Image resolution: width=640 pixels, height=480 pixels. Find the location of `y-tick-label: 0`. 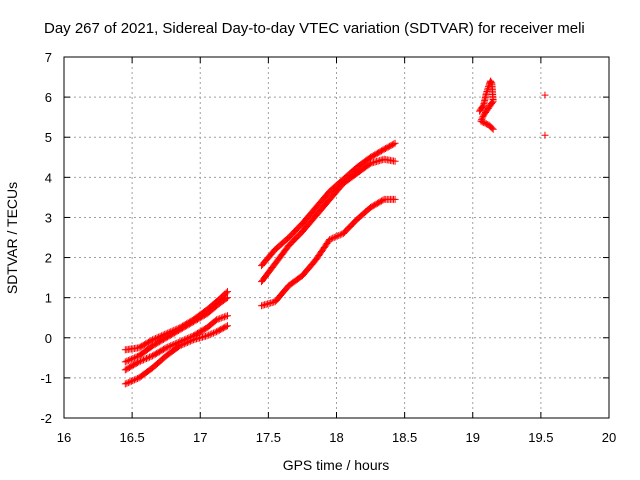

y-tick-label: 0 is located at coordinates (48, 338).